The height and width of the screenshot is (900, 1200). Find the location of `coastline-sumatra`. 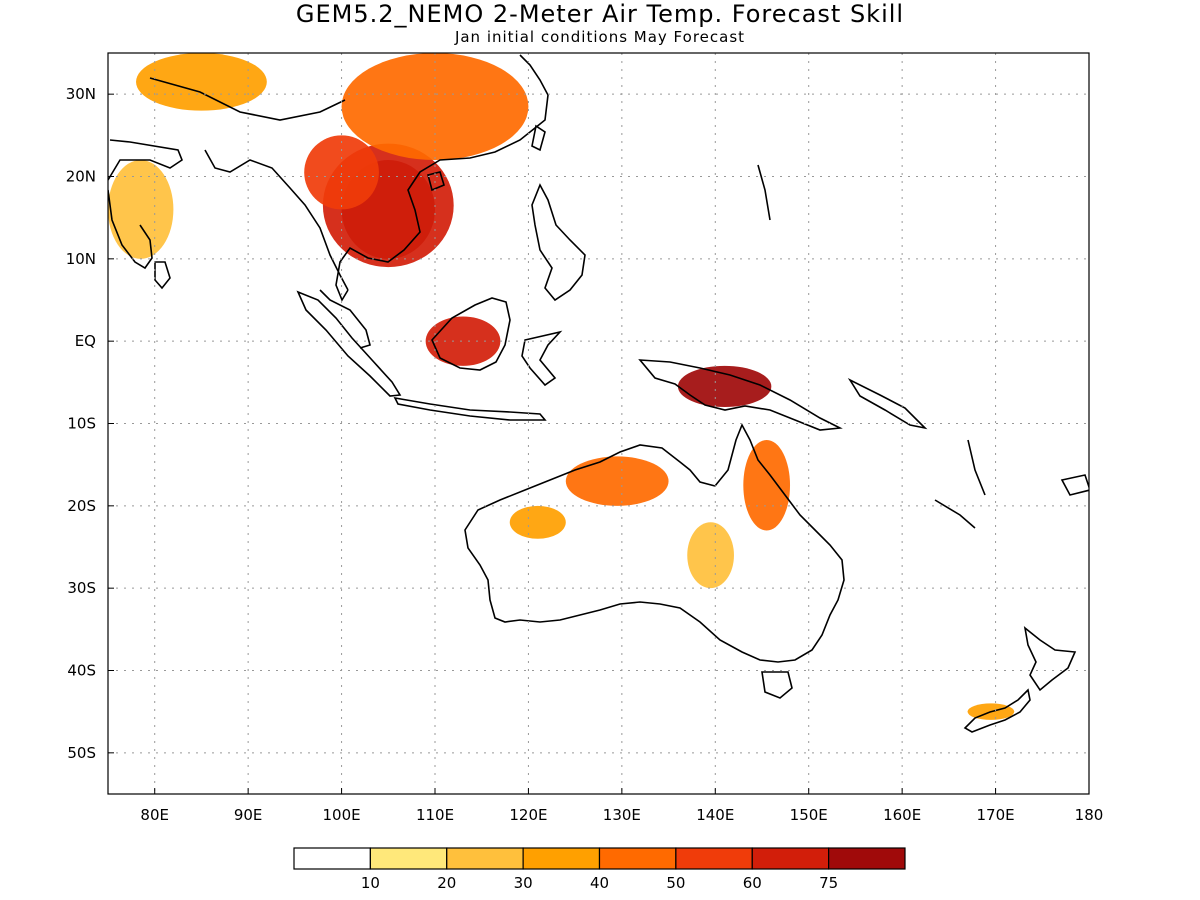

coastline-sumatra is located at coordinates (349, 343).